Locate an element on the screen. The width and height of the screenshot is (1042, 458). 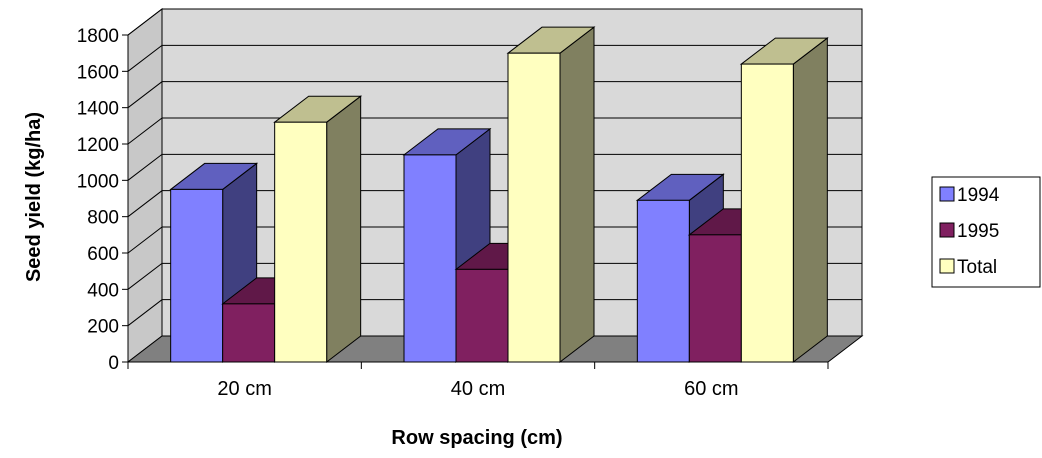
x-category-labels: 20 cm 40 cm 60 cm is located at coordinates (477, 389).